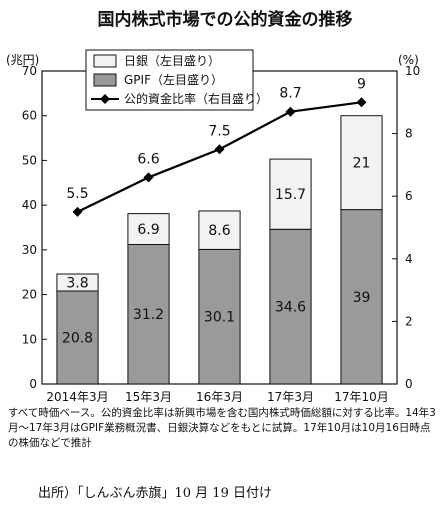 This screenshot has height=512, width=447. Describe the element at coordinates (77, 194) in the screenshot. I see `ratio-label: 5.5` at that location.